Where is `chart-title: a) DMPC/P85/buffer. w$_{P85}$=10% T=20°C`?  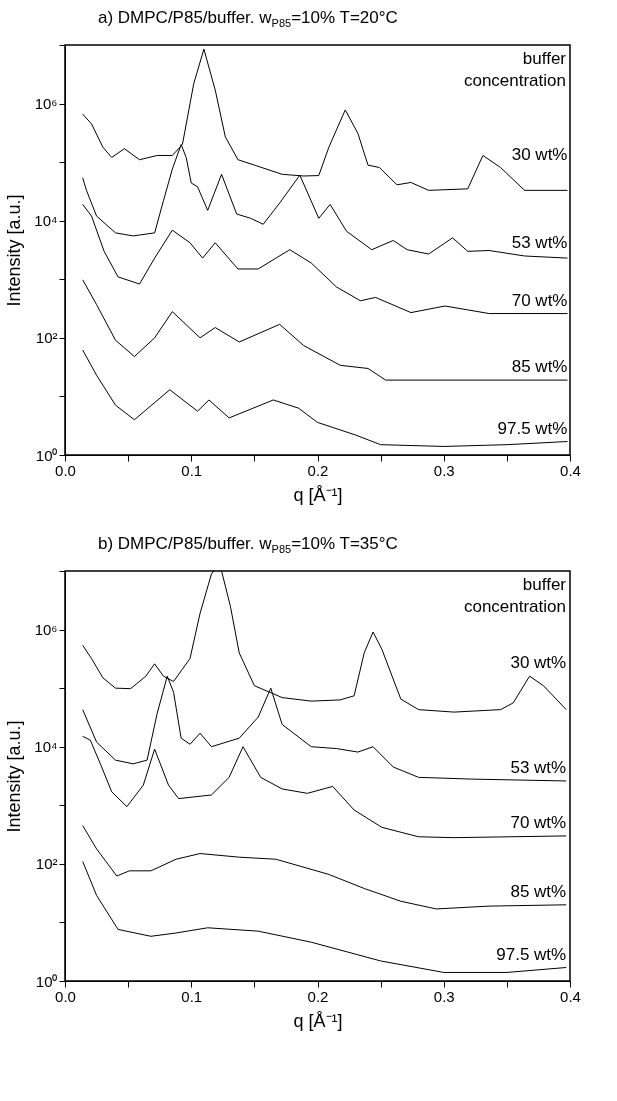
chart-title: a) DMPC/P85/buffer. w$_{P85}$=10% T=20°C is located at coordinates (248, 20).